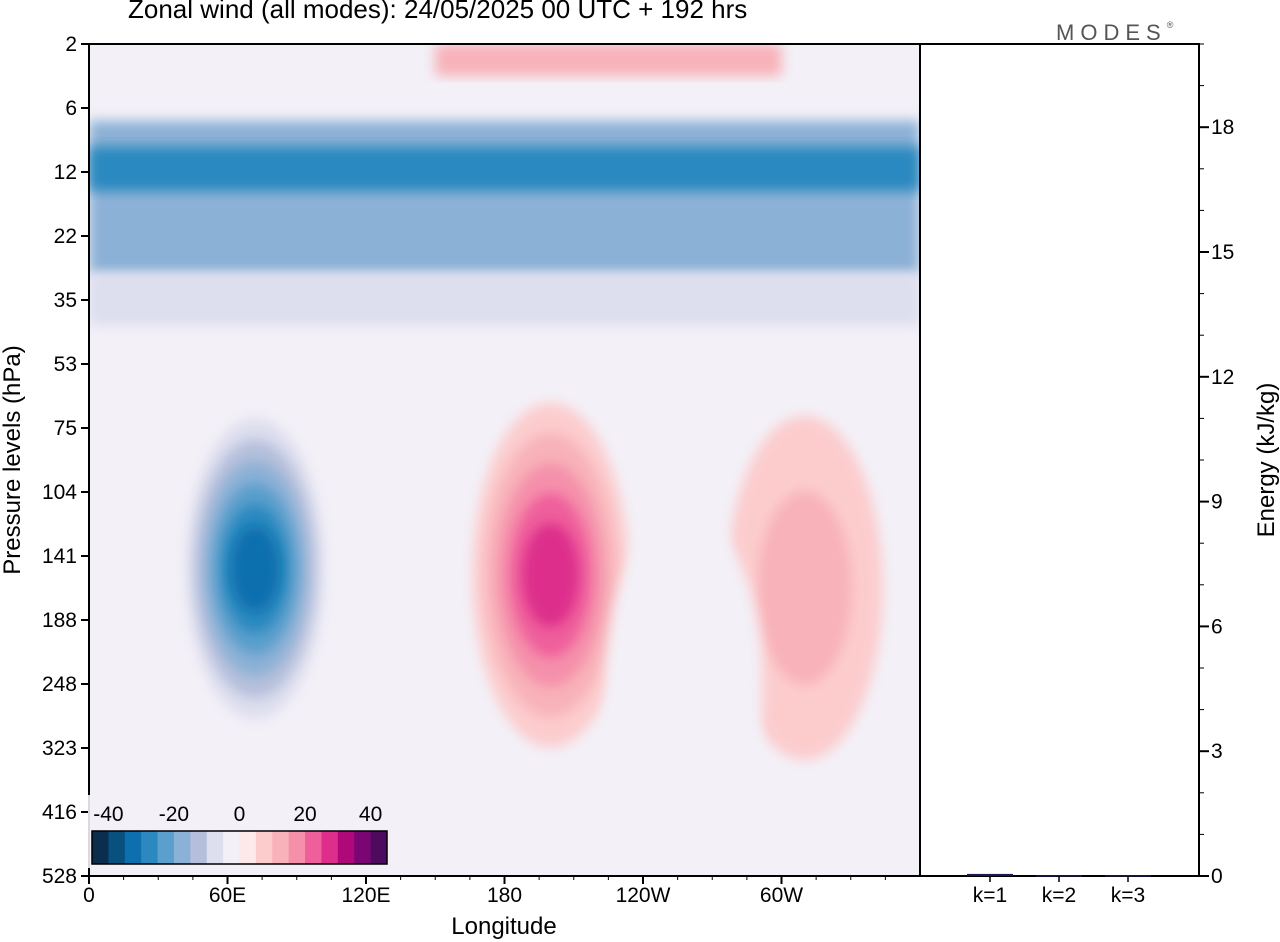  I want to click on x-tick-label: 120E, so click(365, 895).